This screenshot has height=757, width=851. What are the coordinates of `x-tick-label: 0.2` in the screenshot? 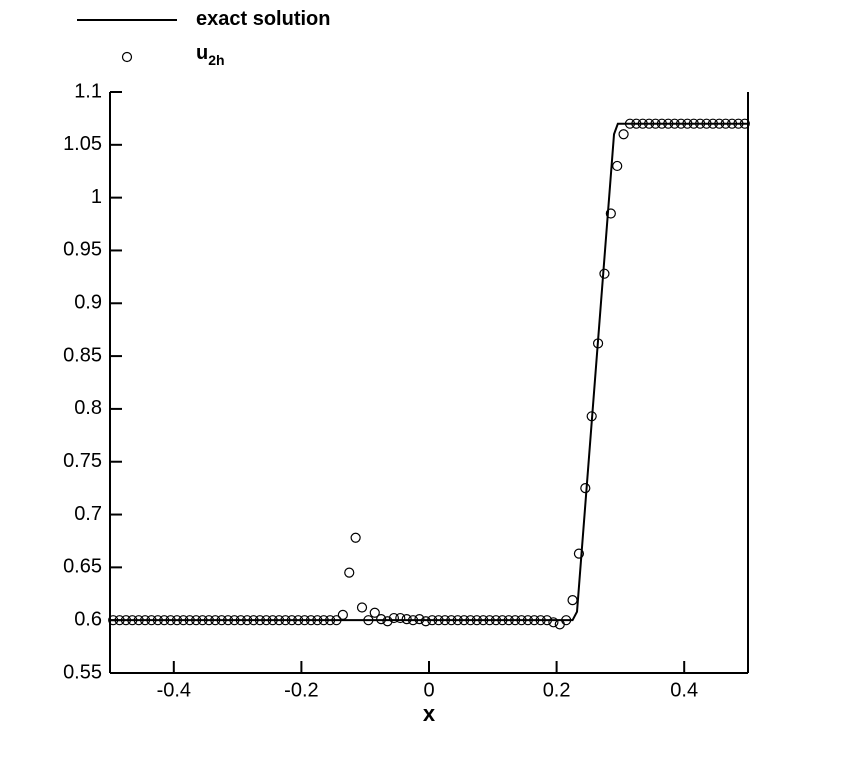 It's located at (557, 690).